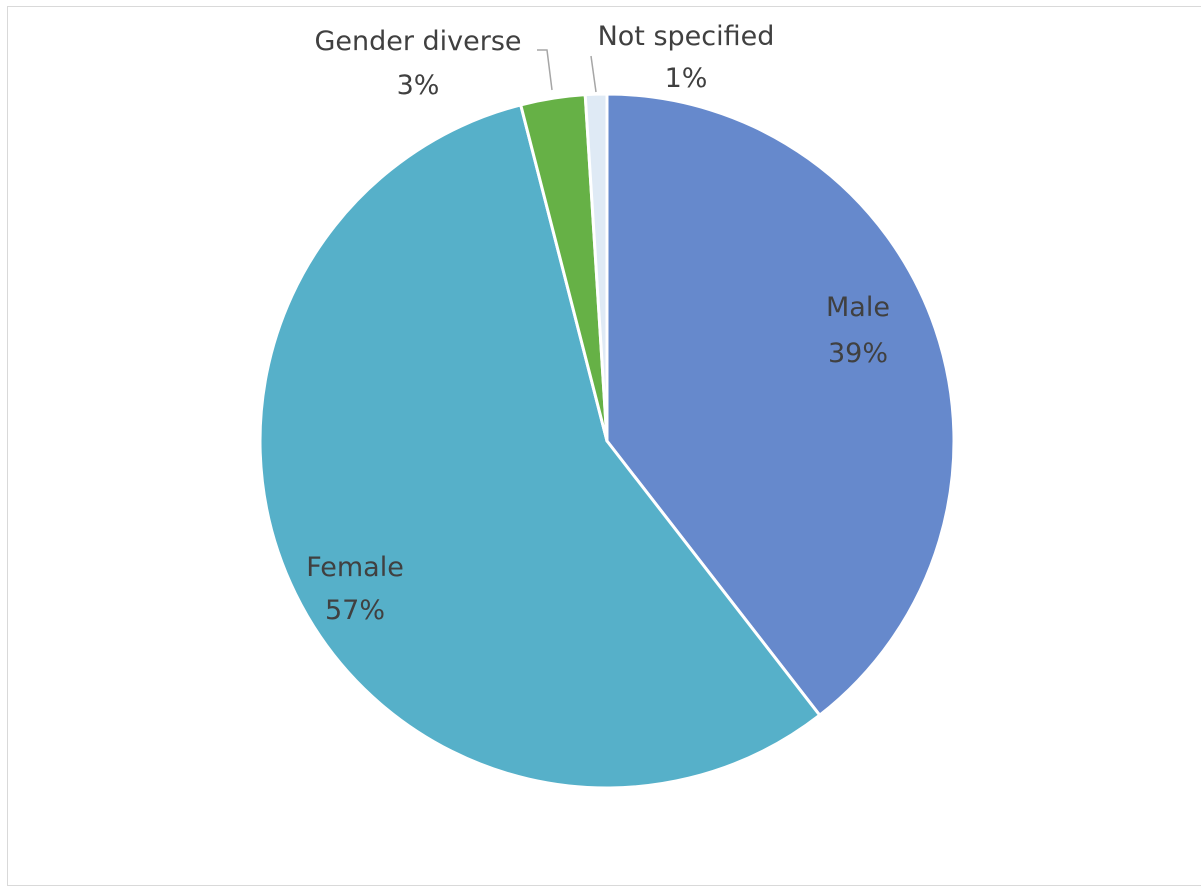 The width and height of the screenshot is (1201, 886). What do you see at coordinates (417, 41) in the screenshot?
I see `slice-label-gender-diverse: Gender diverse` at bounding box center [417, 41].